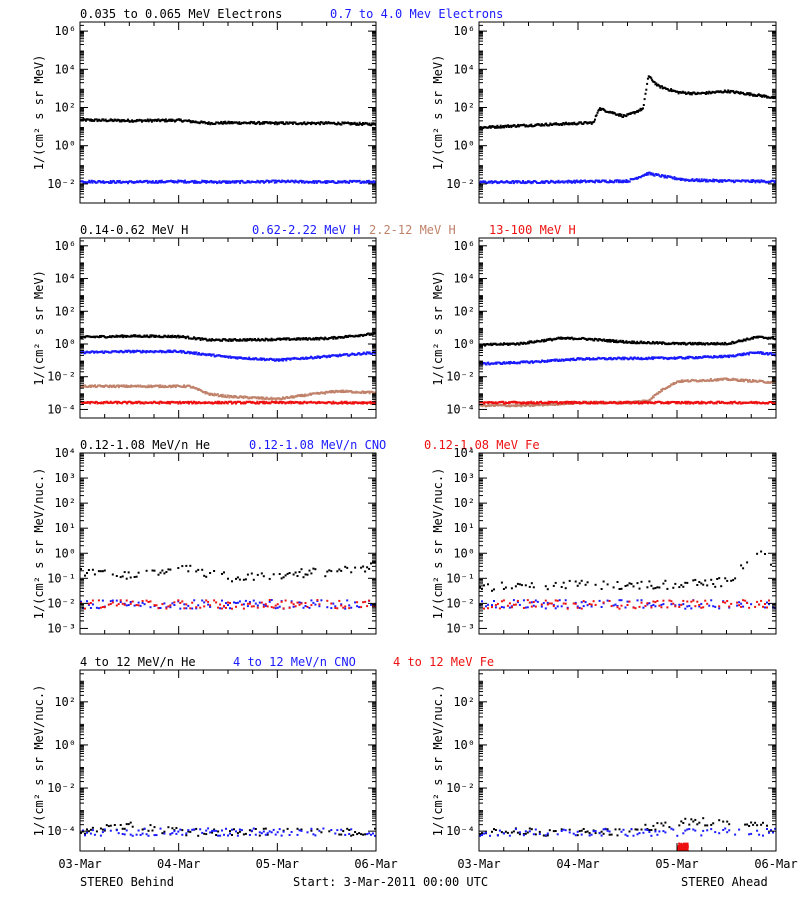 This screenshot has width=800, height=900. I want to click on y-tick-label: 10⁰, so click(65, 146).